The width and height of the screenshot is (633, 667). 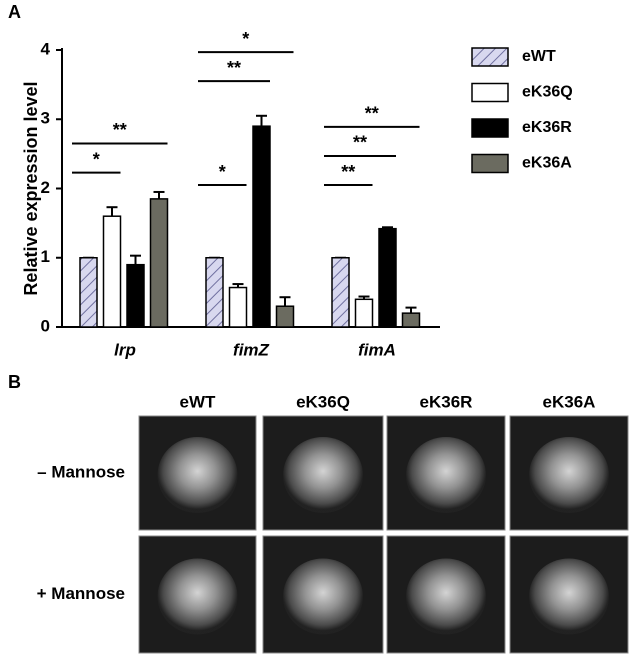 I want to click on column-label: eK36R, so click(x=446, y=401).